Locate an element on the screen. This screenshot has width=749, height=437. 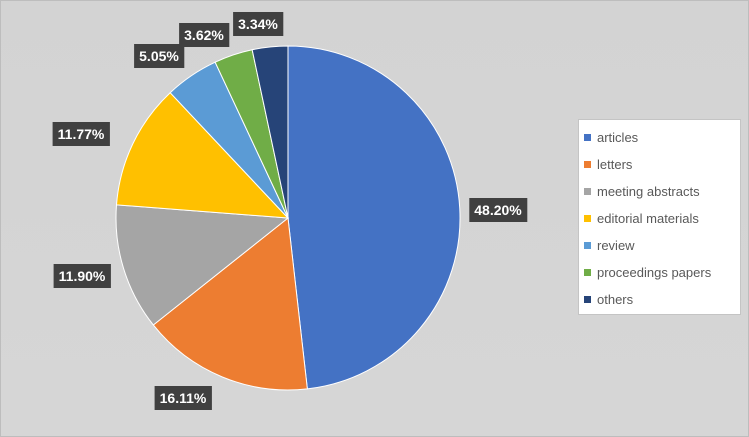
legend-item-proceedings-papers: proceedings papers is located at coordinates (659, 272).